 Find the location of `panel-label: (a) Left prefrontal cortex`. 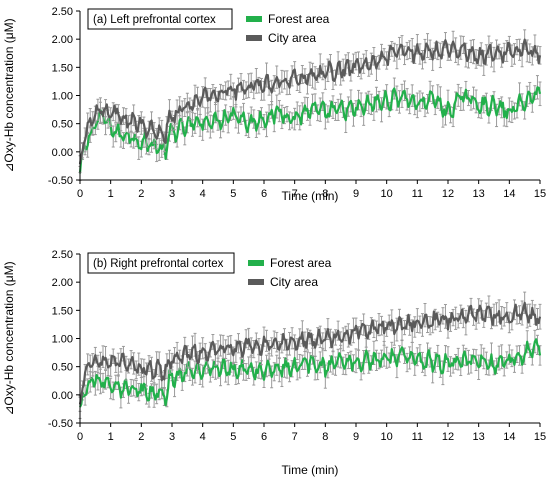

panel-label: (a) Left prefrontal cortex is located at coordinates (154, 20).